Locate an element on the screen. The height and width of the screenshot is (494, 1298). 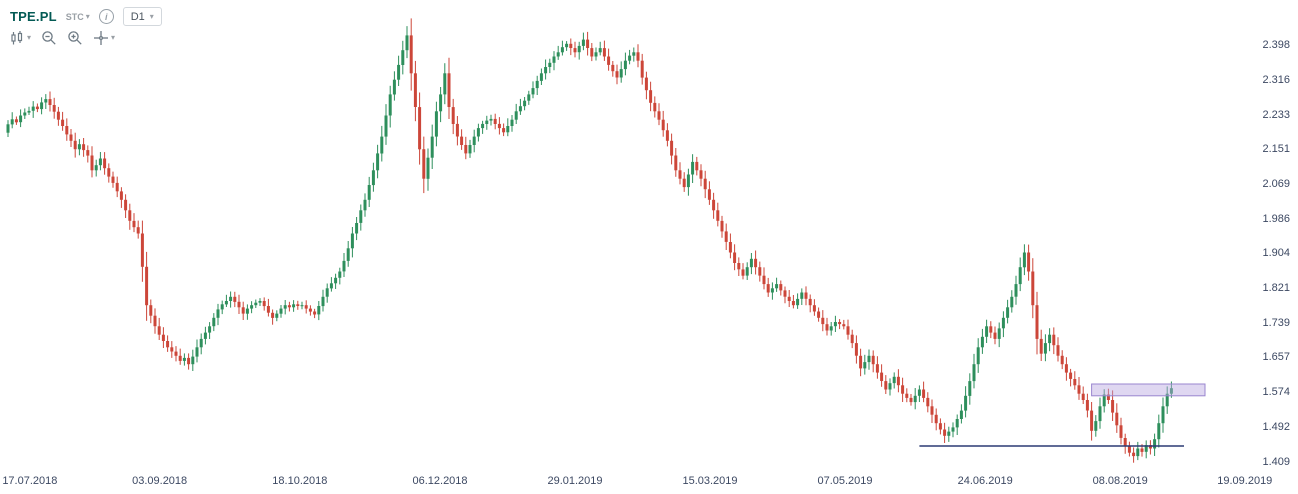
symbol-name: TPE.PL is located at coordinates (33, 16).